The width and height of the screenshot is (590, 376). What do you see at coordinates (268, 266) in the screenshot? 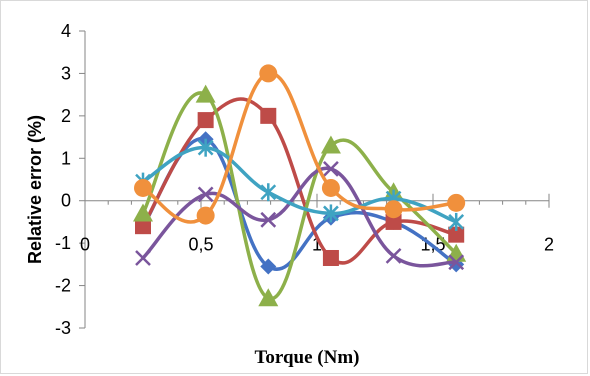
I see `data-point-diamond` at bounding box center [268, 266].